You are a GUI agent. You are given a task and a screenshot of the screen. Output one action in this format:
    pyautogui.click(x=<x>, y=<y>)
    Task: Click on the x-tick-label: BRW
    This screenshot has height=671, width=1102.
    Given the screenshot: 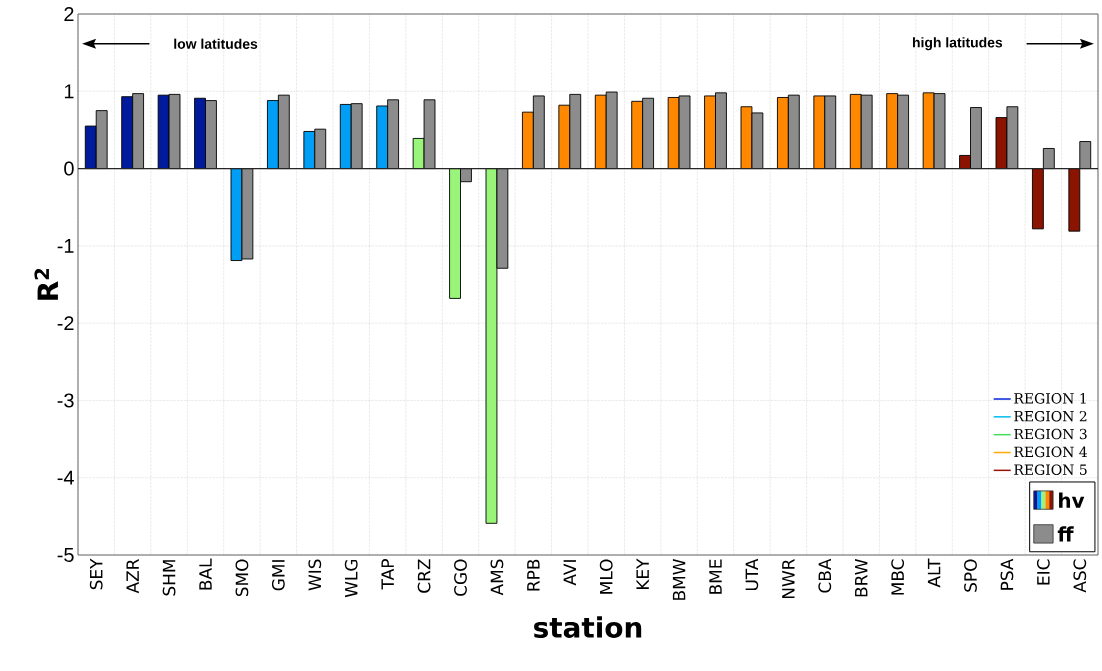 What is the action you would take?
    pyautogui.click(x=861, y=578)
    